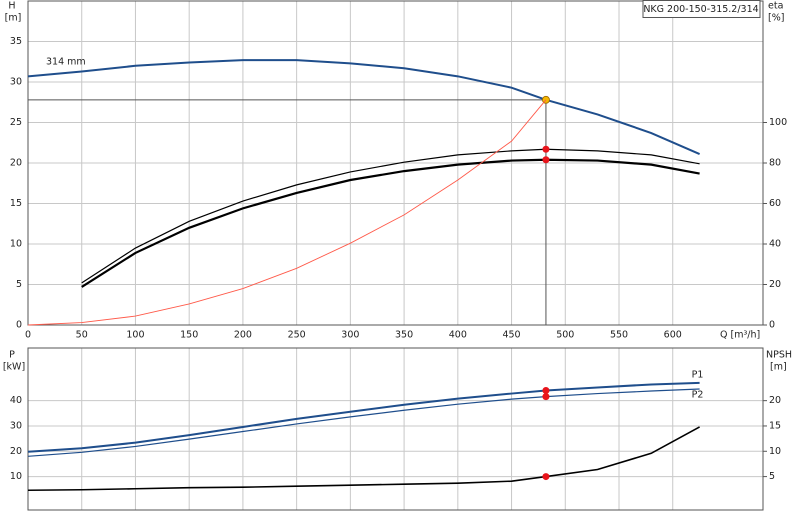 The width and height of the screenshot is (800, 520). Describe the element at coordinates (16, 203) in the screenshot. I see `y-tick-label: 15` at that location.